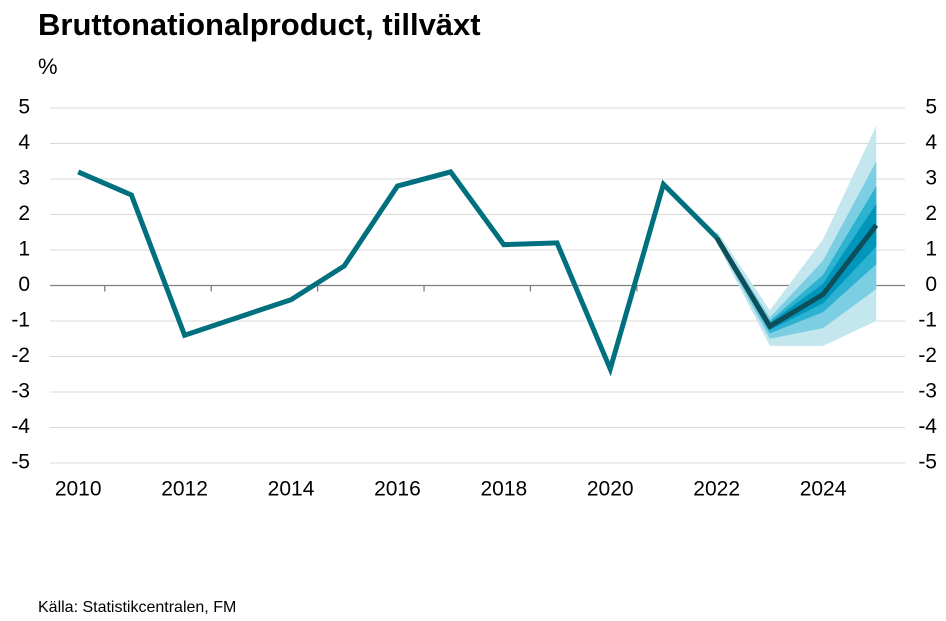 The width and height of the screenshot is (946, 621). What do you see at coordinates (24, 249) in the screenshot?
I see `y-tick-label: 1` at bounding box center [24, 249].